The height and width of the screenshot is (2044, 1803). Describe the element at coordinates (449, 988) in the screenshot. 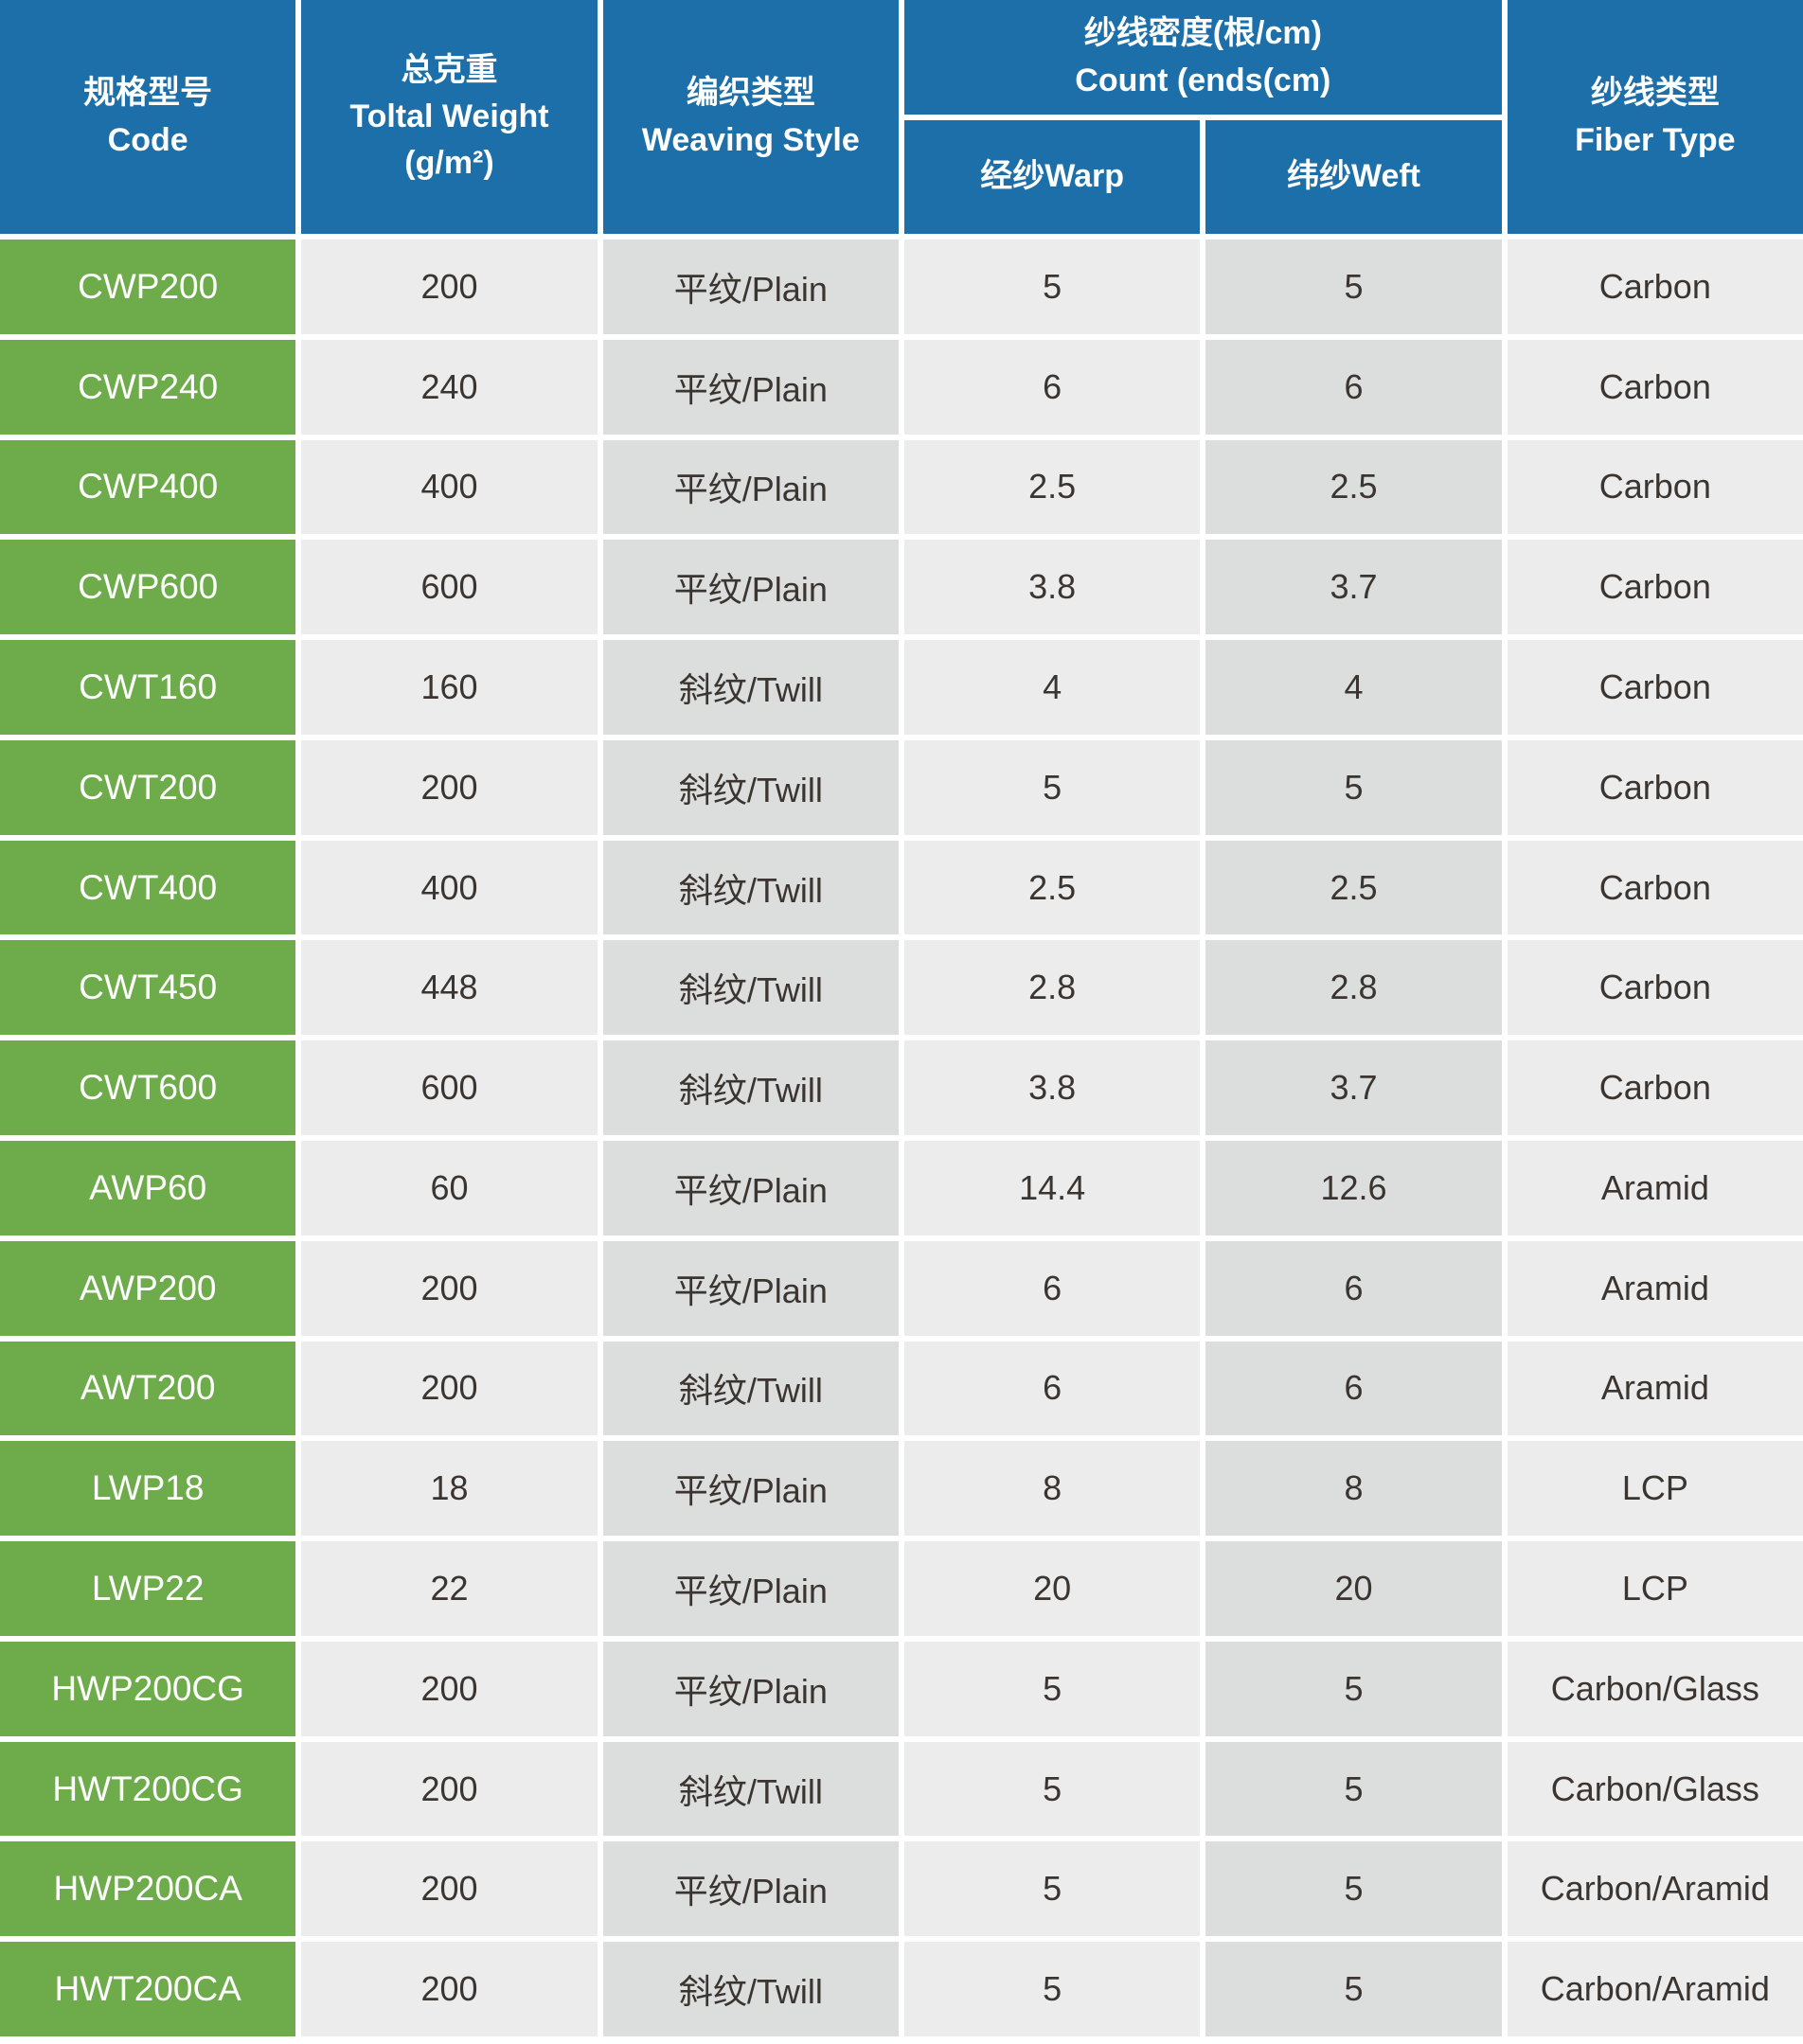

I see `cell-total-weight: 448` at that location.